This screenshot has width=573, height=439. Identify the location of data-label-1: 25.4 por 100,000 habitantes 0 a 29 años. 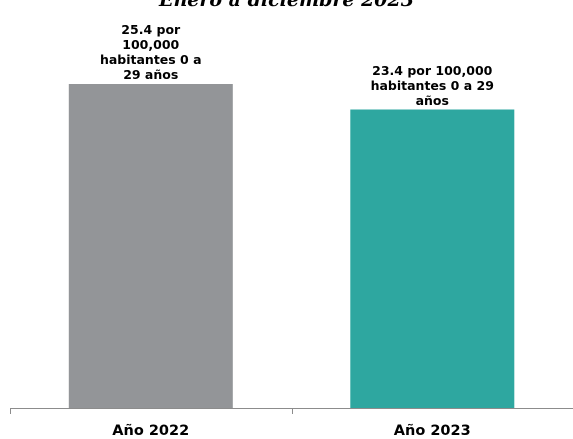
(150, 52).